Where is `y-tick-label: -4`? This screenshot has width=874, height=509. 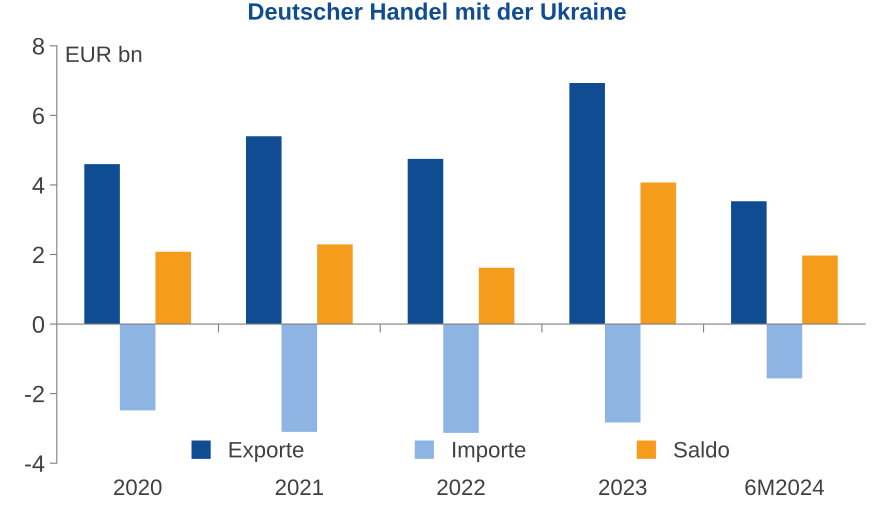 y-tick-label: -4 is located at coordinates (34, 464).